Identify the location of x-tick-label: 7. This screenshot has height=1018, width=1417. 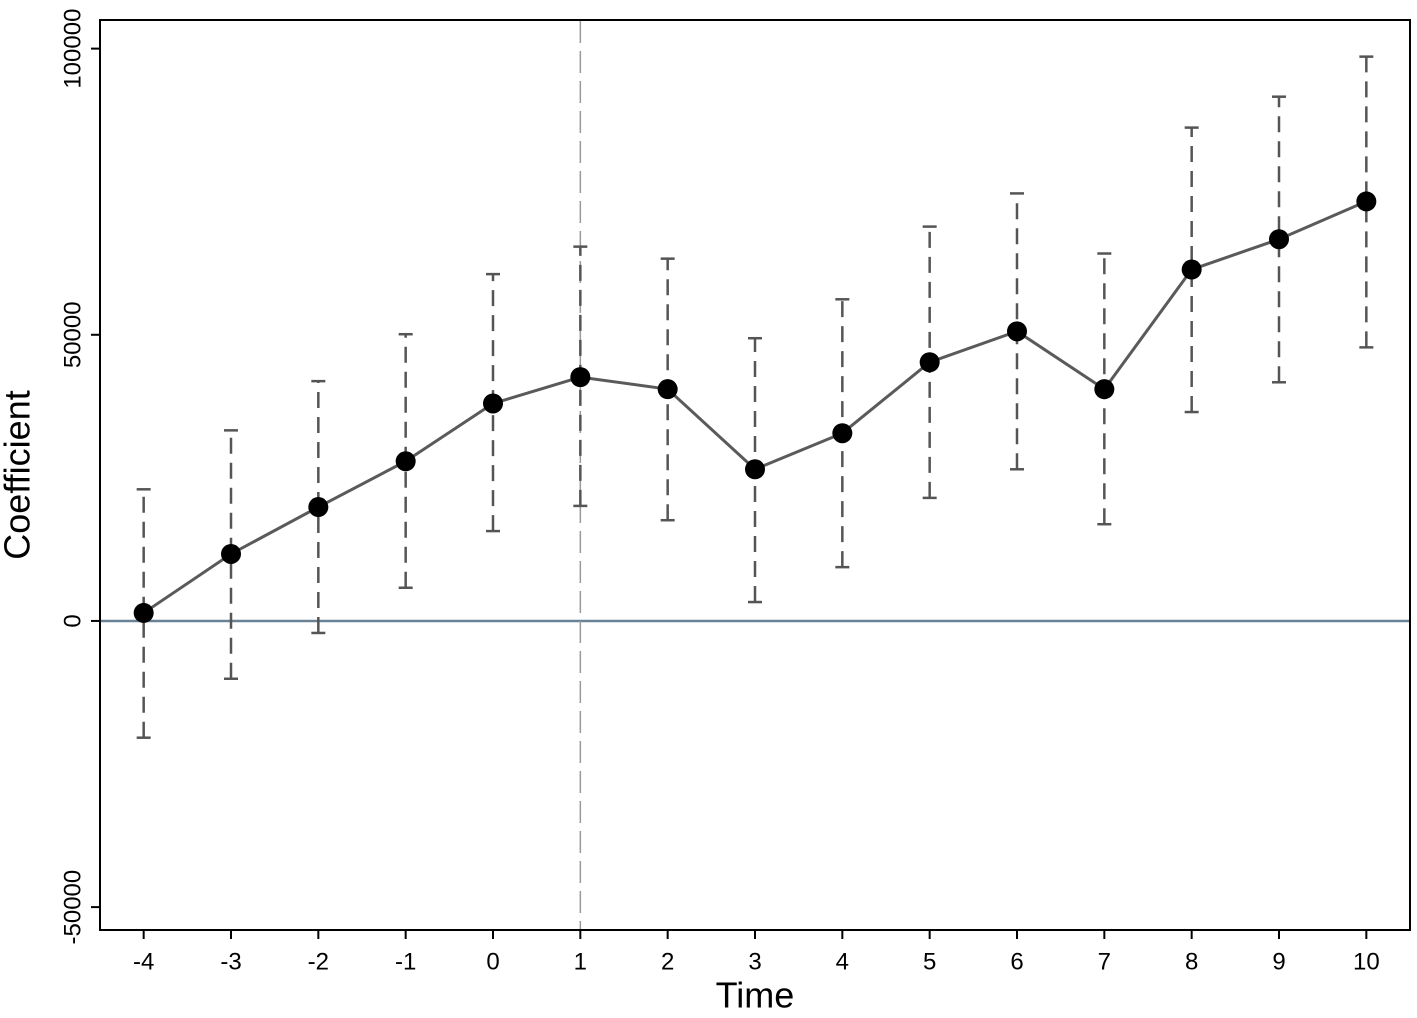
(1104, 961).